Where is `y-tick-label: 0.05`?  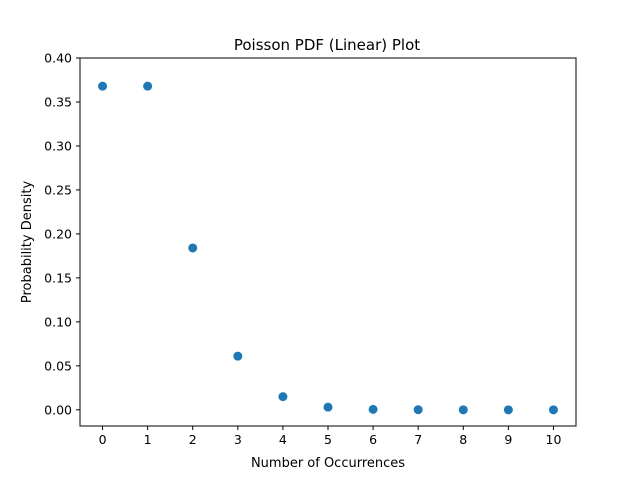
y-tick-label: 0.05 is located at coordinates (58, 365).